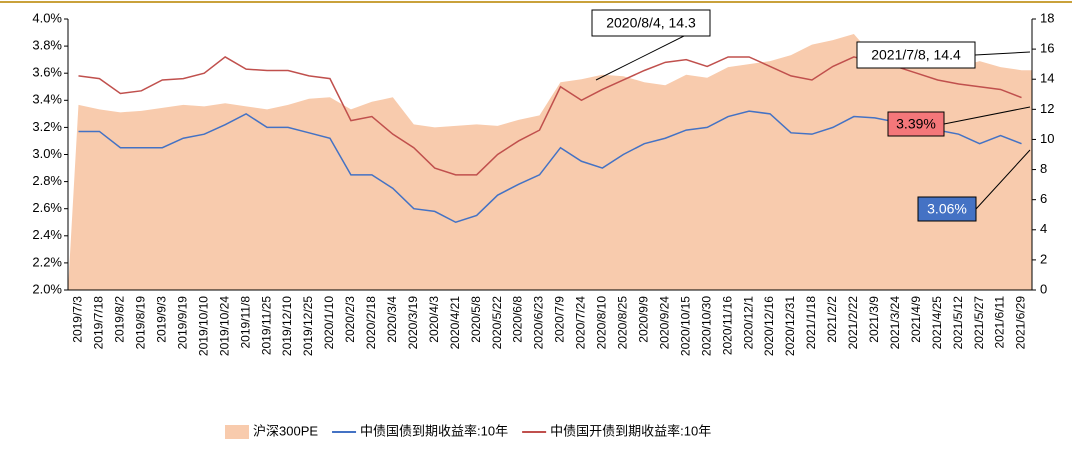  Describe the element at coordinates (937, 323) in the screenshot. I see `x-tick-label: 2021/4/25` at that location.